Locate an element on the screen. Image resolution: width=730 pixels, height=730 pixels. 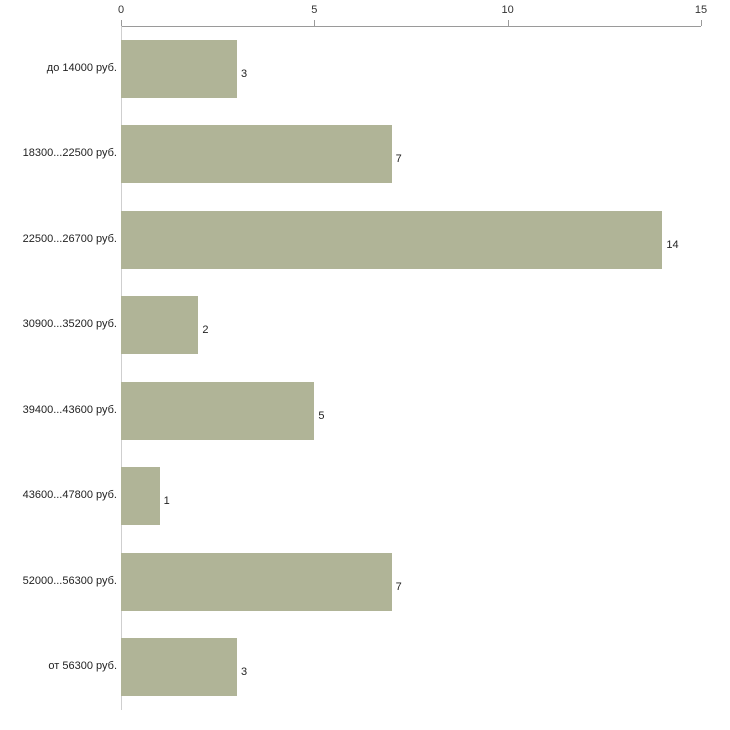
y-axis-tick-label: 39400...43600 руб. is located at coordinates (58, 411).